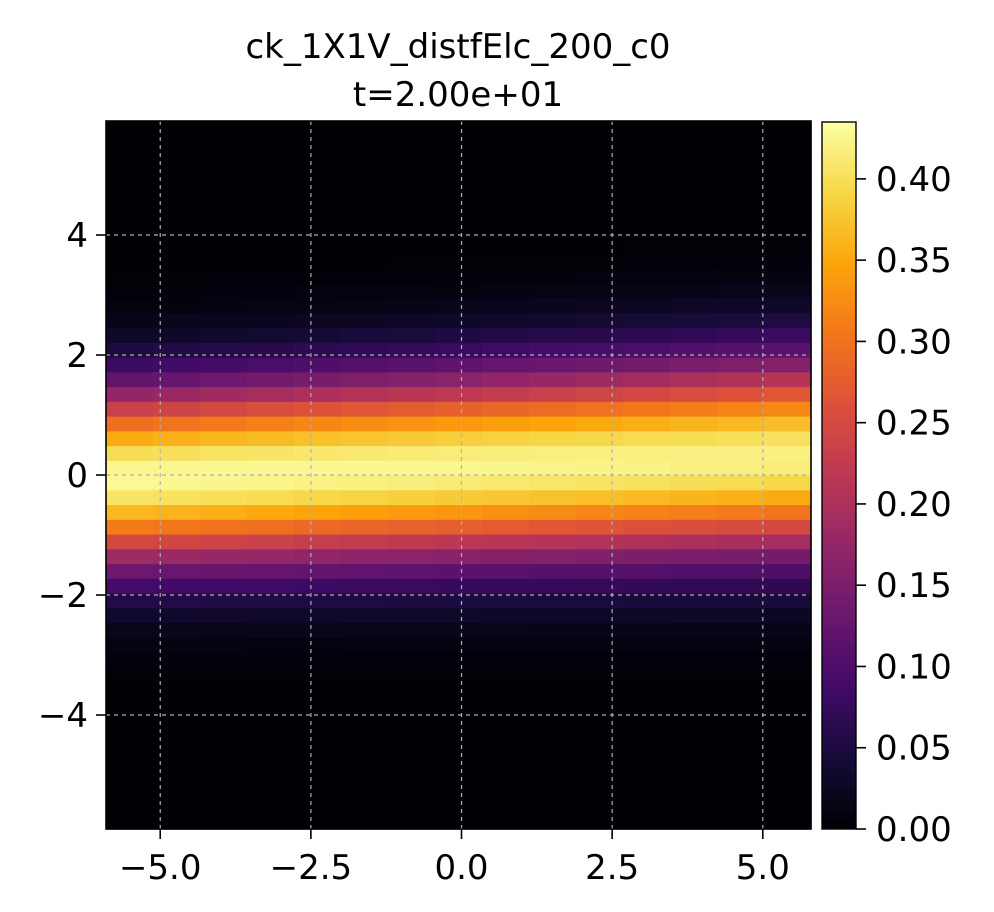  Describe the element at coordinates (914, 424) in the screenshot. I see `colorbar-tick-label: 0.25` at that location.